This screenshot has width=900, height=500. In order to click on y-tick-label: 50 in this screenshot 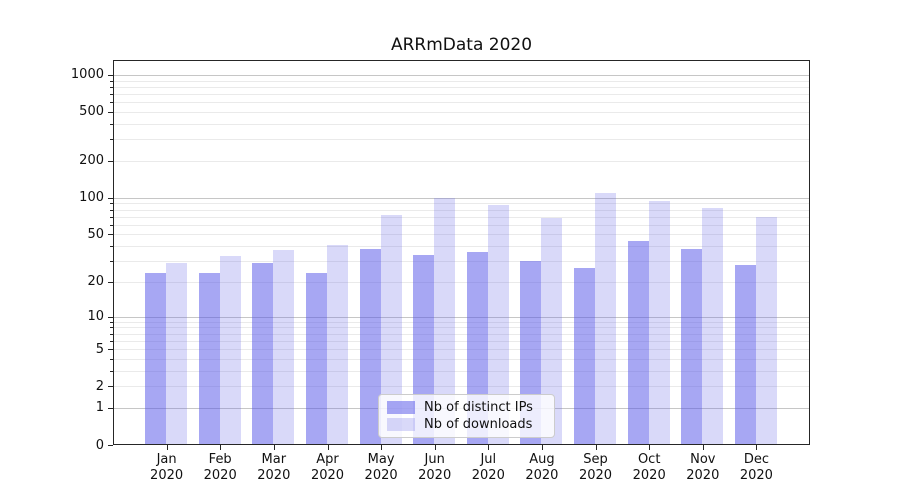, I will do `click(95, 234)`.